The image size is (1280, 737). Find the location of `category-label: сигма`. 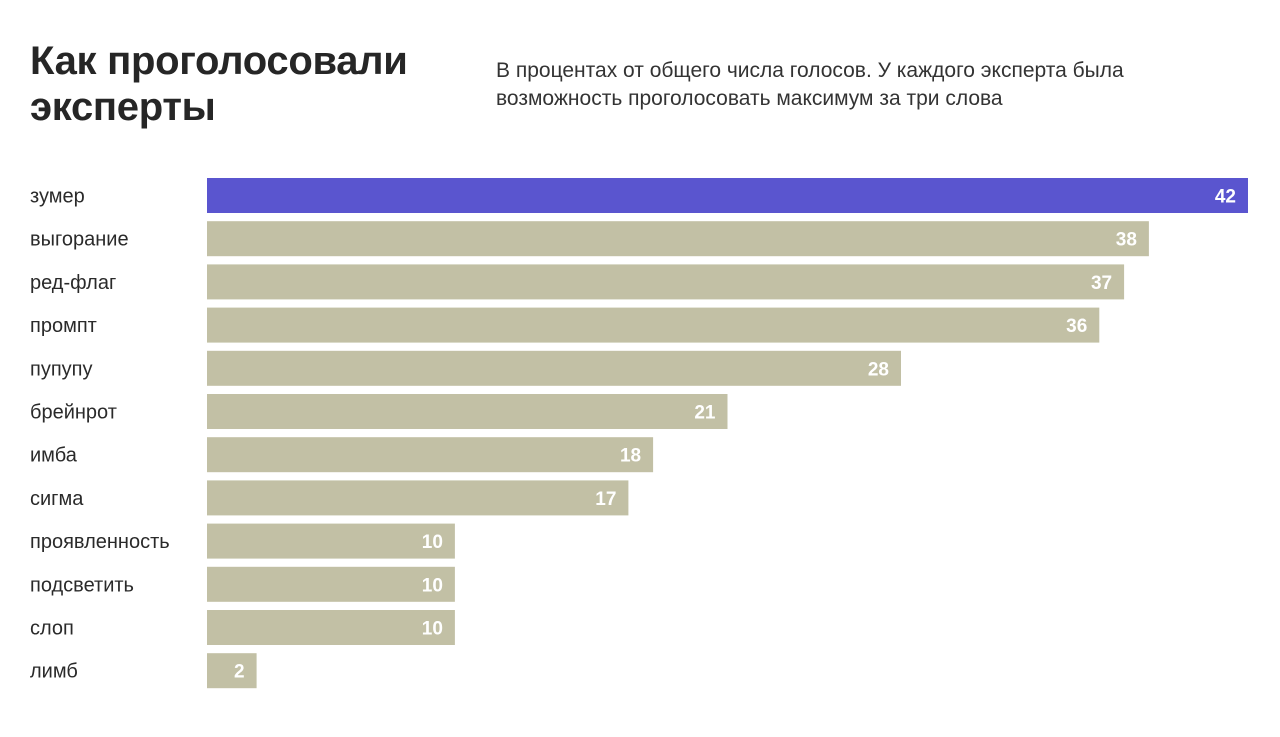

category-label: сигма is located at coordinates (57, 499).